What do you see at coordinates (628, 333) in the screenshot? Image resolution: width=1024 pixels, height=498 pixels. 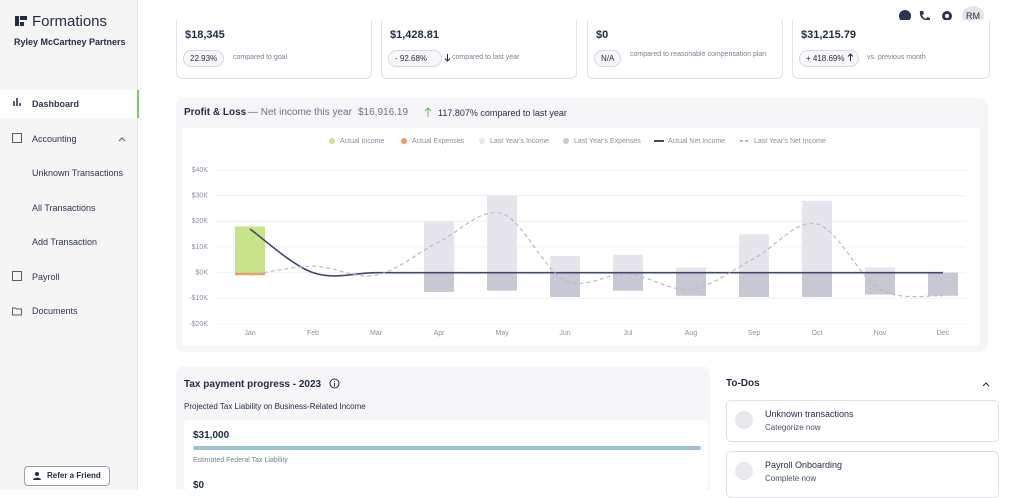 I see `x-tick-label: Jul` at bounding box center [628, 333].